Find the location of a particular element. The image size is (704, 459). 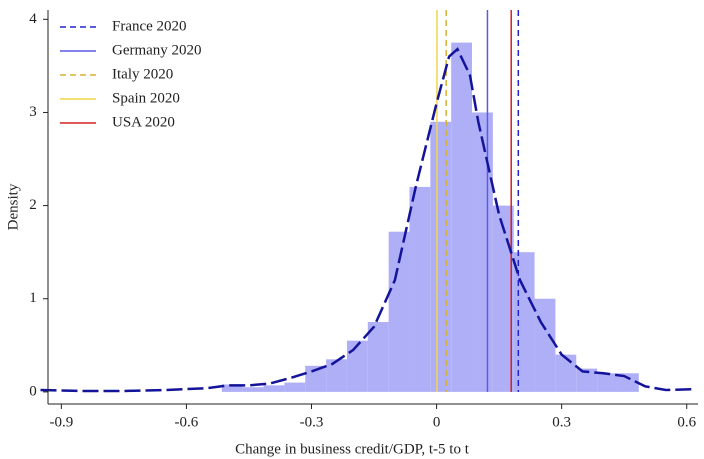

x-axis-label: Change in business credit/GDP, t-5 to t is located at coordinates (352, 449).